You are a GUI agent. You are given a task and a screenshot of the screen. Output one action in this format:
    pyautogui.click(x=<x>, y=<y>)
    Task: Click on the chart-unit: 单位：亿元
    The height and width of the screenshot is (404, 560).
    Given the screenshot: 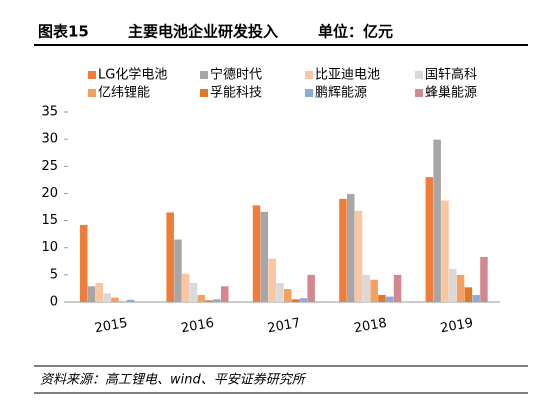 What is the action you would take?
    pyautogui.click(x=355, y=32)
    